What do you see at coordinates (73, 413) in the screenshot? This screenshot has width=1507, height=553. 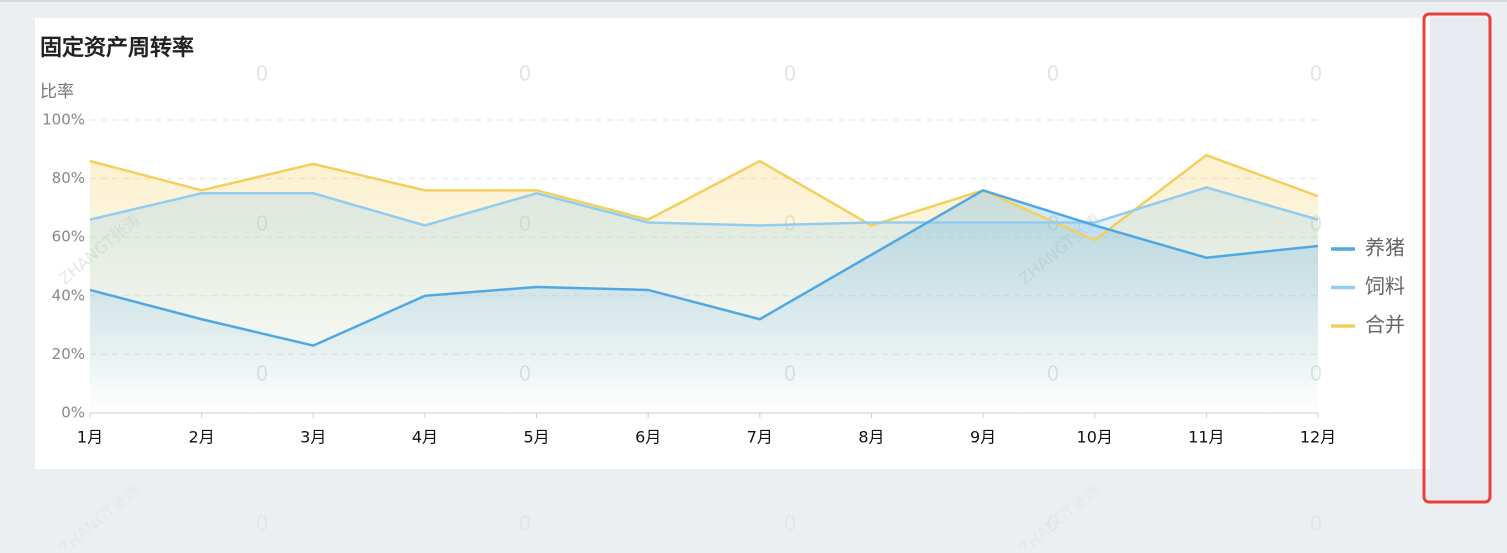 I see `y-tick-label: 0%` at bounding box center [73, 413].